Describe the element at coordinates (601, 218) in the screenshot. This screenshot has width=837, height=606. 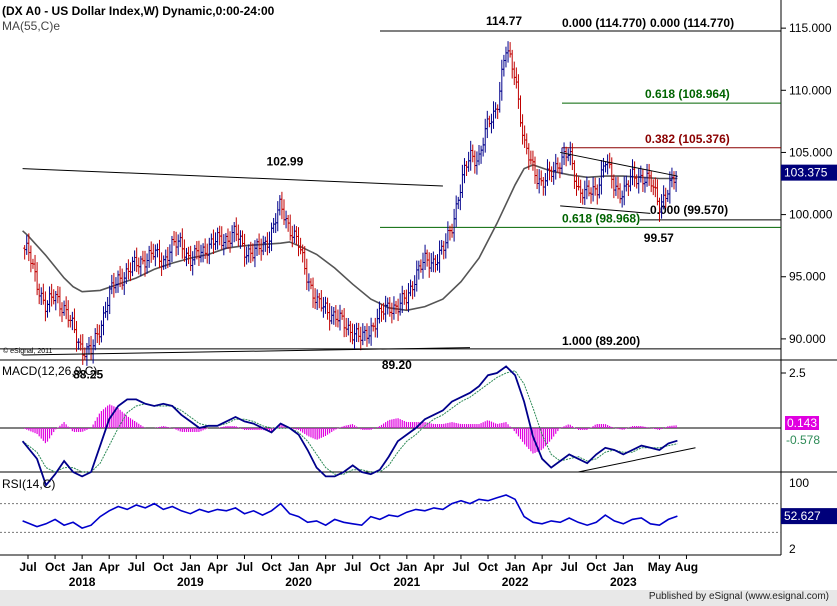
I see `fib-level-label: 0.618 (98.968)` at that location.